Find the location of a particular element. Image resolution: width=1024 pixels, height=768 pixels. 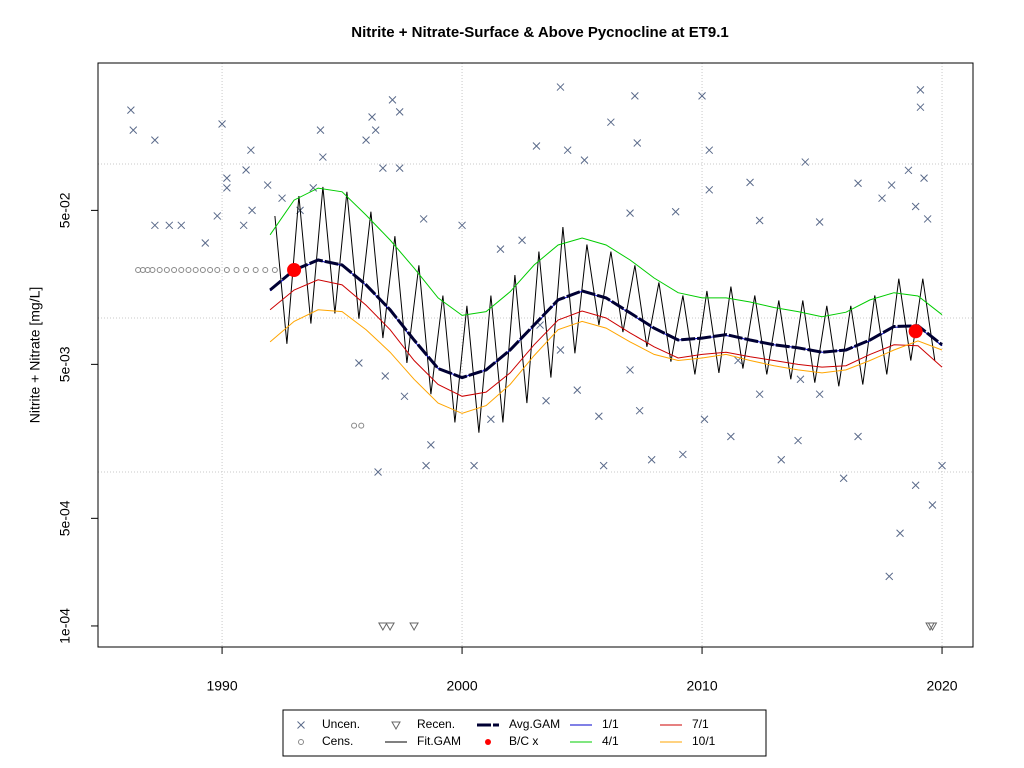

legend-item: B/C x is located at coordinates (511, 741).